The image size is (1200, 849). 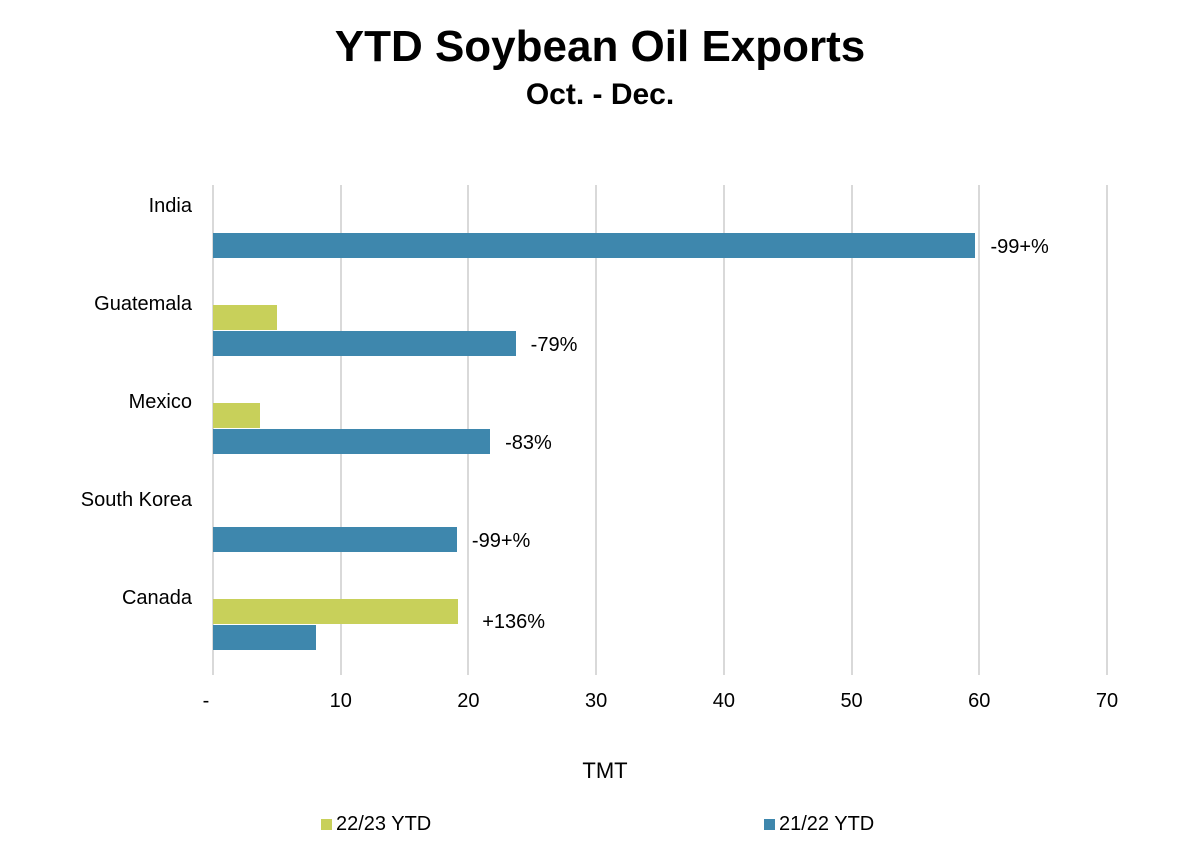 What do you see at coordinates (514, 622) in the screenshot?
I see `data-label: +136%` at bounding box center [514, 622].